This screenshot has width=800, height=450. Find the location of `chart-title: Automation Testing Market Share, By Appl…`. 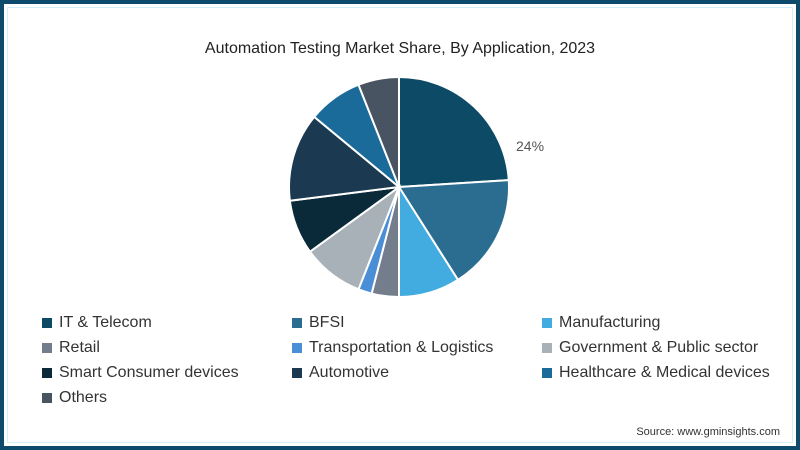

chart-title: Automation Testing Market Share, By Appl… is located at coordinates (400, 48).